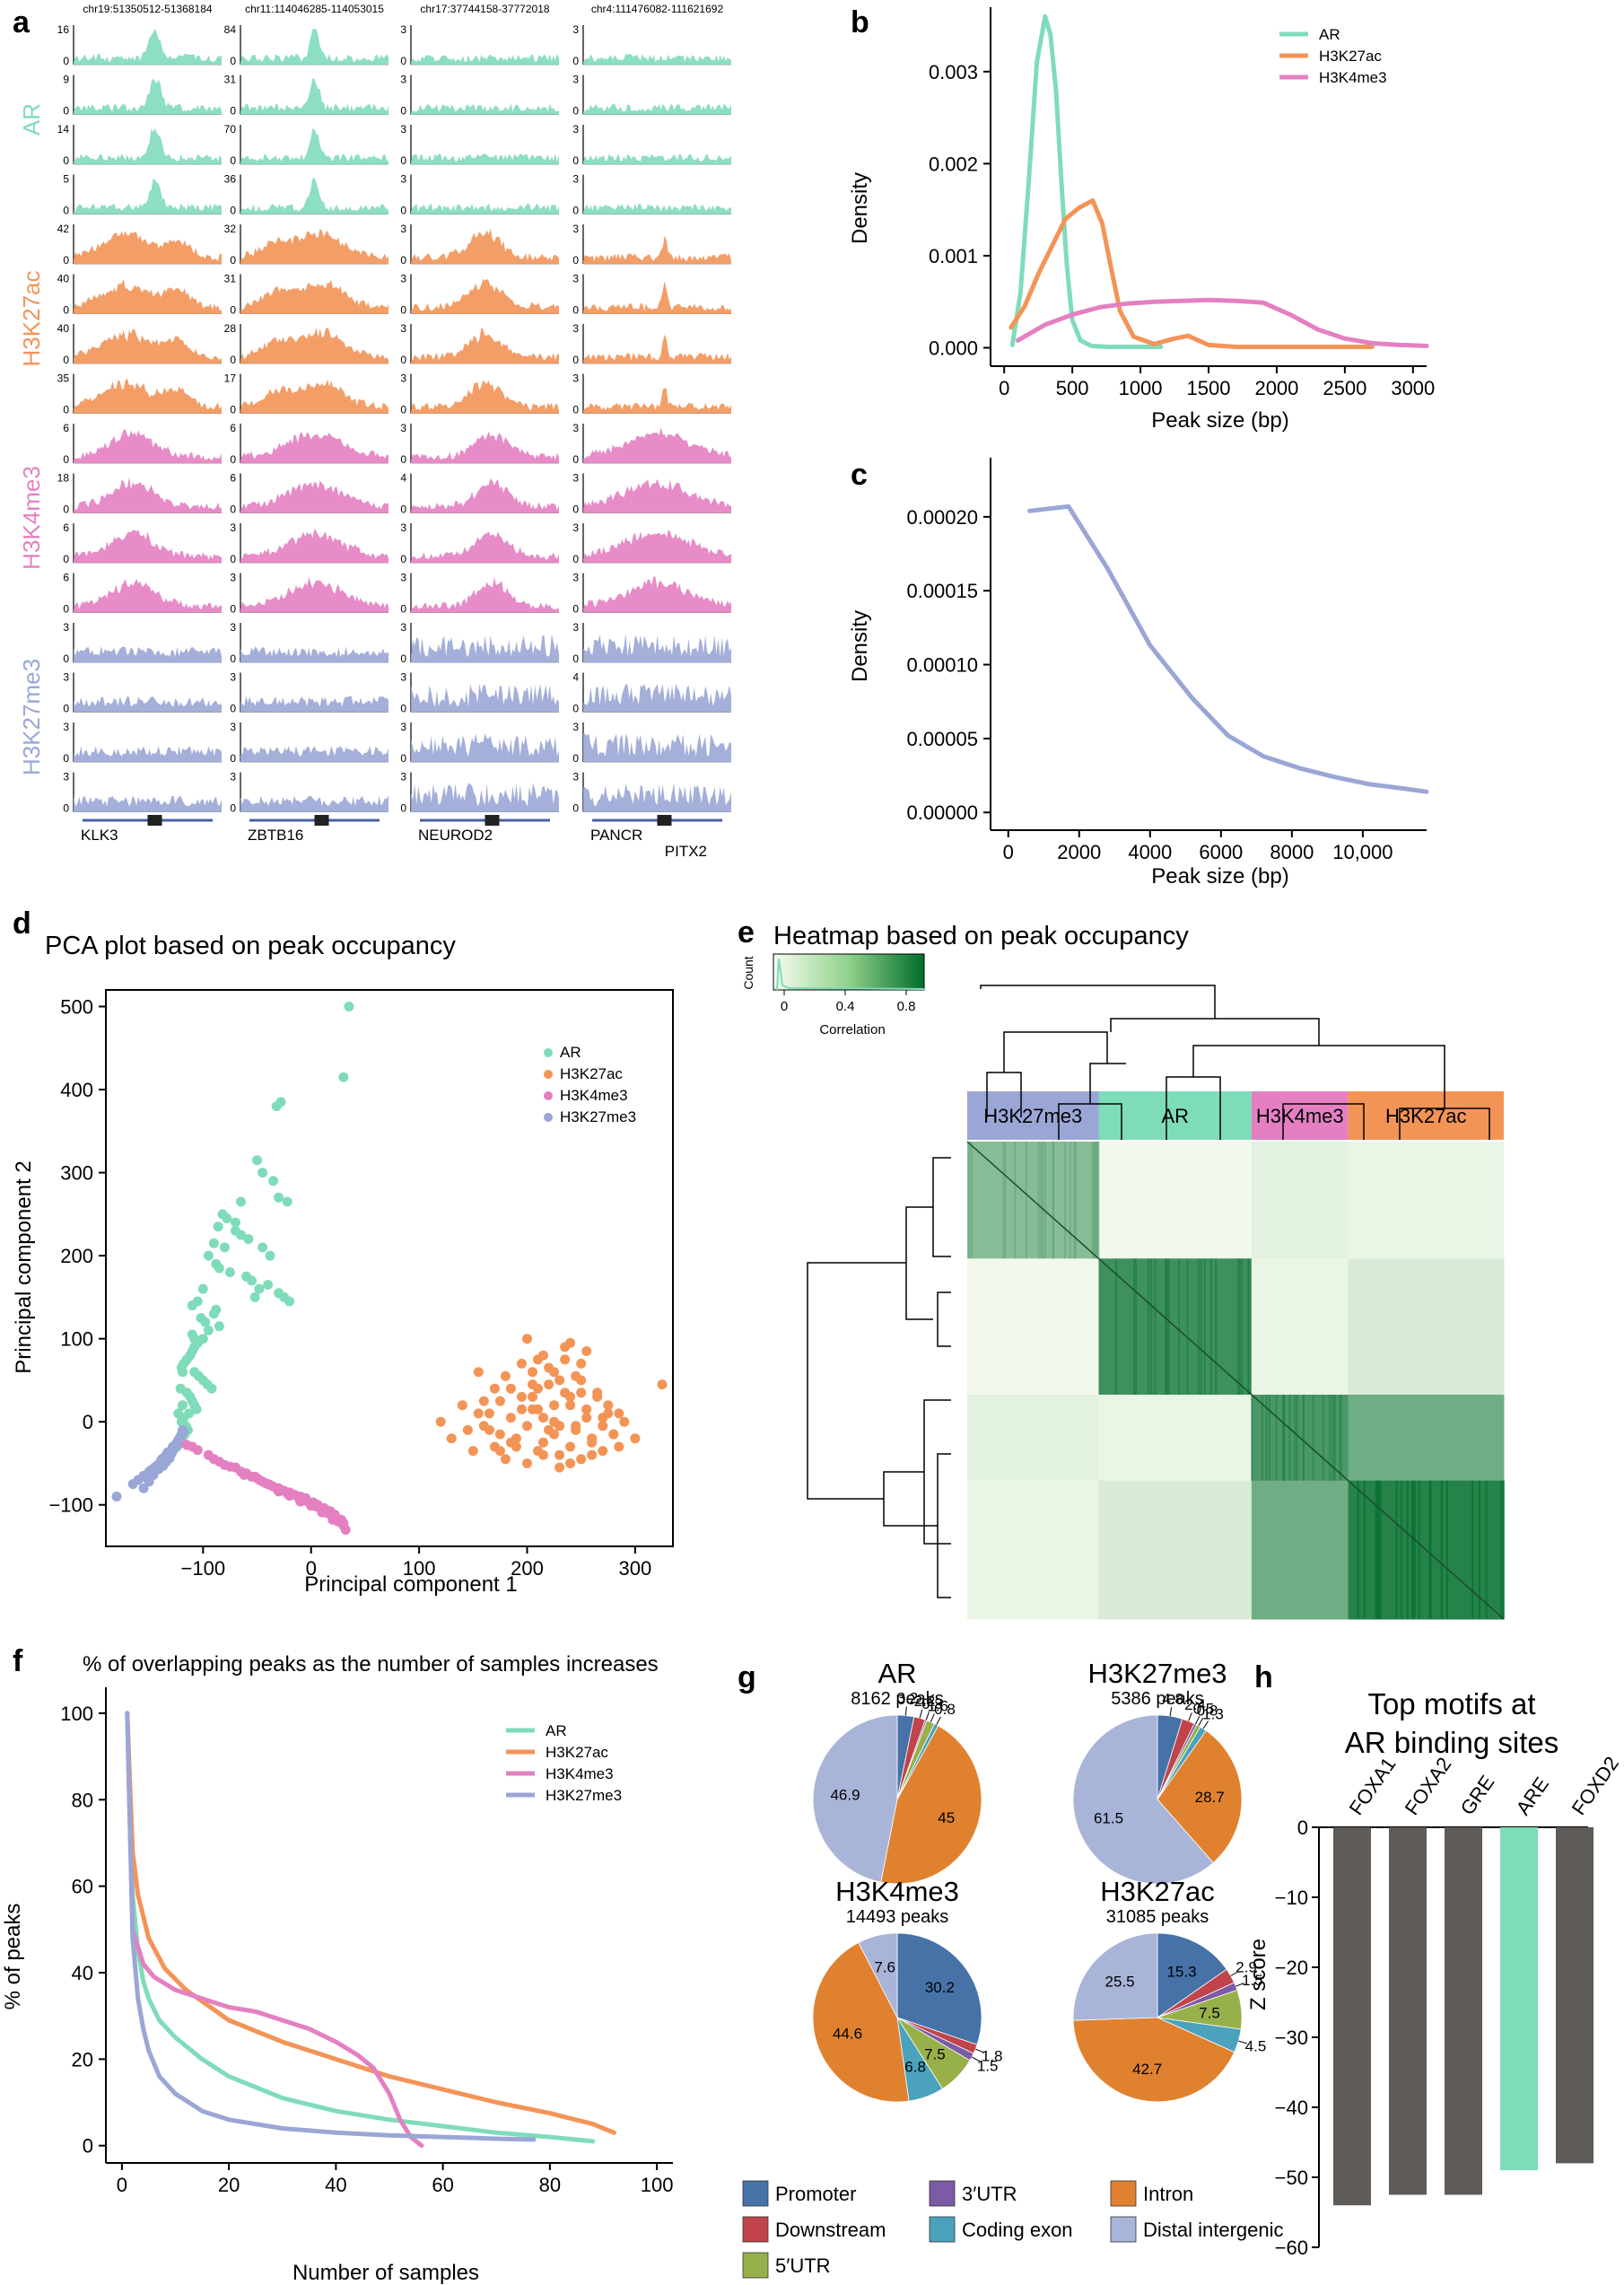 Image resolution: width=1624 pixels, height=2285 pixels. What do you see at coordinates (1108, 1818) in the screenshot?
I see `pie-value-label: 61.5` at bounding box center [1108, 1818].